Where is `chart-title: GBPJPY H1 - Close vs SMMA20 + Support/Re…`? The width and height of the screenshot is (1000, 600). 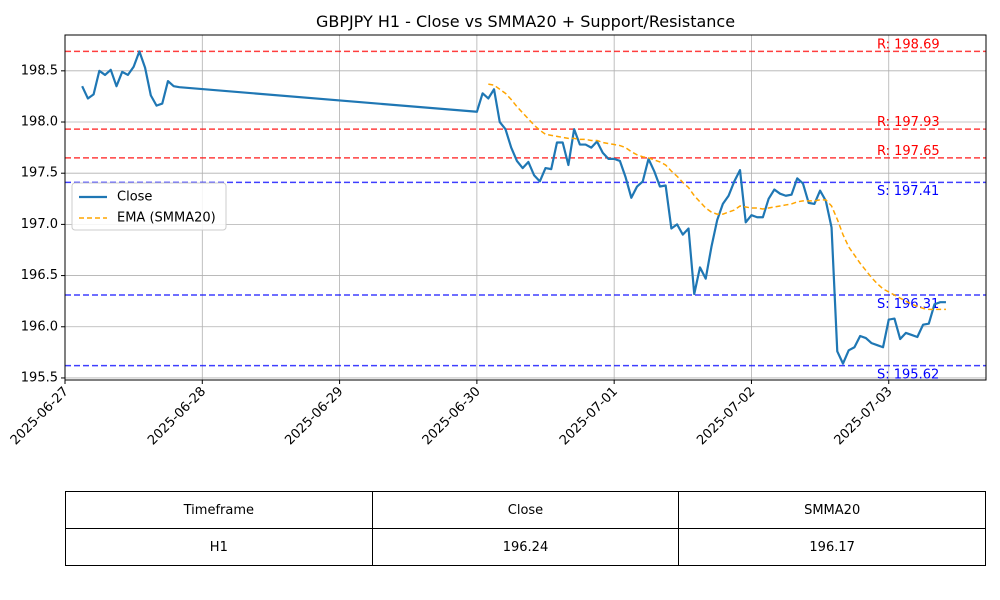 chart-title: GBPJPY H1 - Close vs SMMA20 + Support/Re… is located at coordinates (525, 21).